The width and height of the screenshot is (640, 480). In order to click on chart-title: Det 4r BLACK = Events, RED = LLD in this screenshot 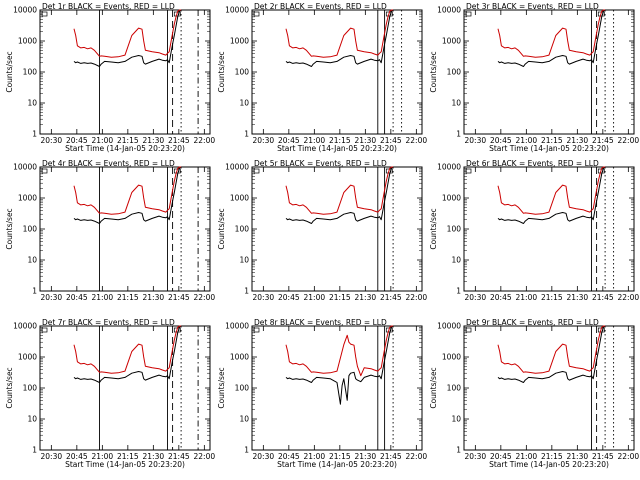, I will do `click(108, 163)`.